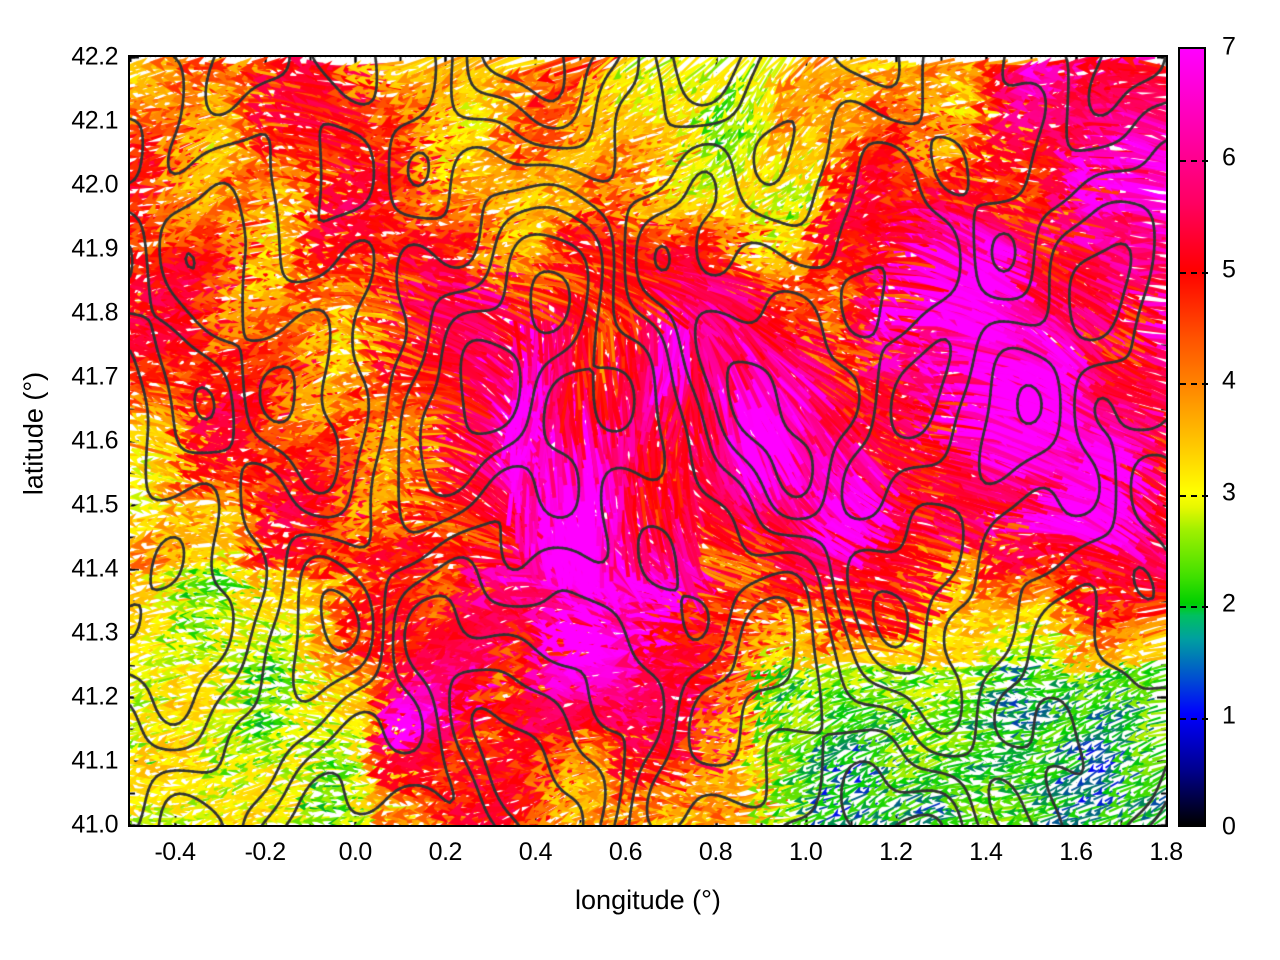  What do you see at coordinates (94, 248) in the screenshot?
I see `y-tick-label: 41.9` at bounding box center [94, 248].